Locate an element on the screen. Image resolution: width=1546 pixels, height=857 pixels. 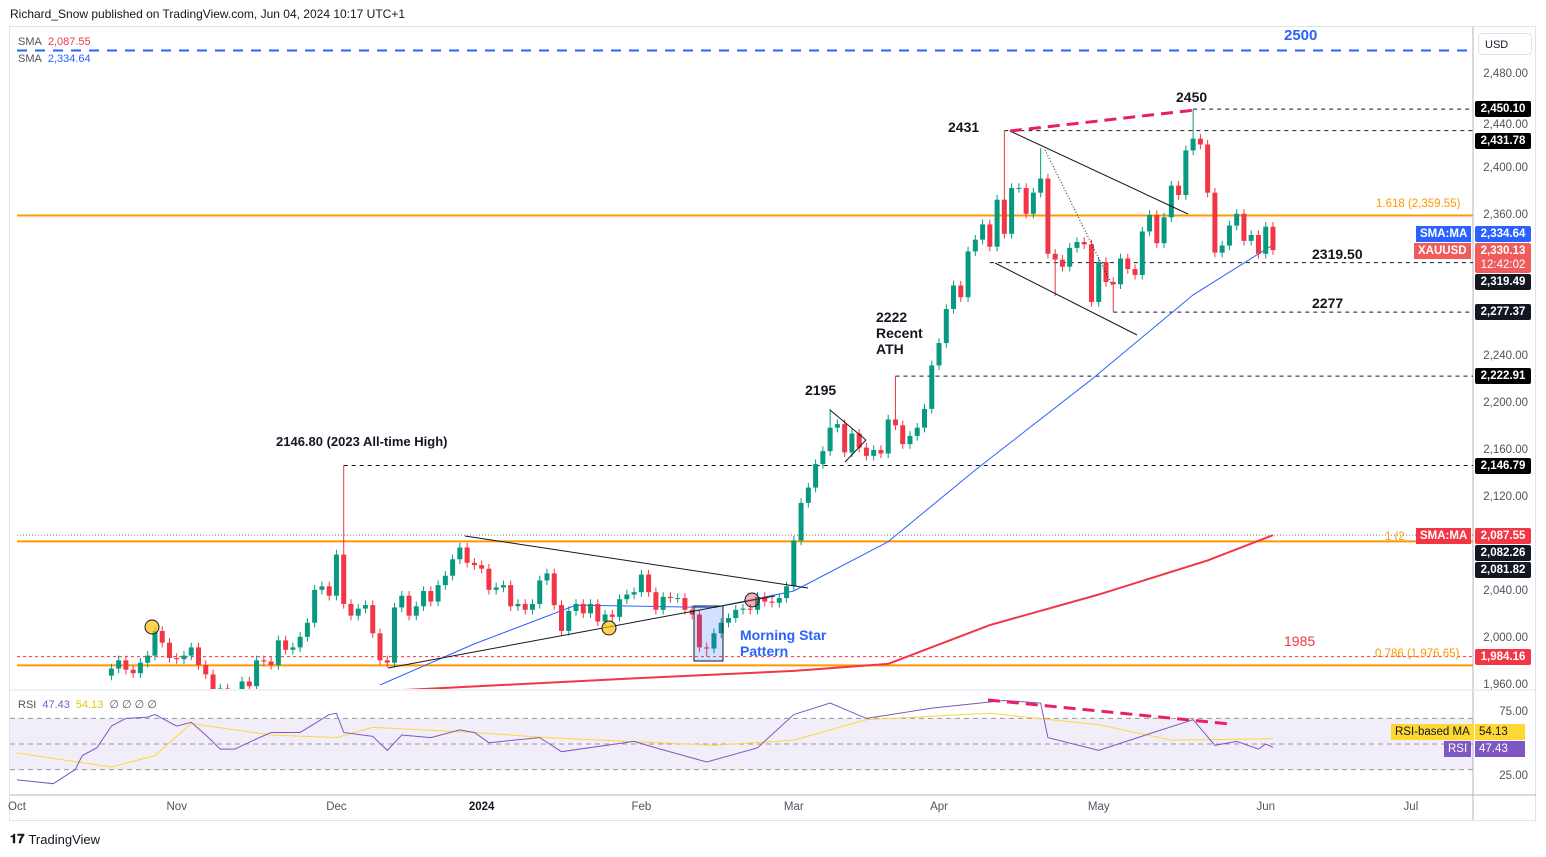
annotation-ath: ATH is located at coordinates (890, 349).